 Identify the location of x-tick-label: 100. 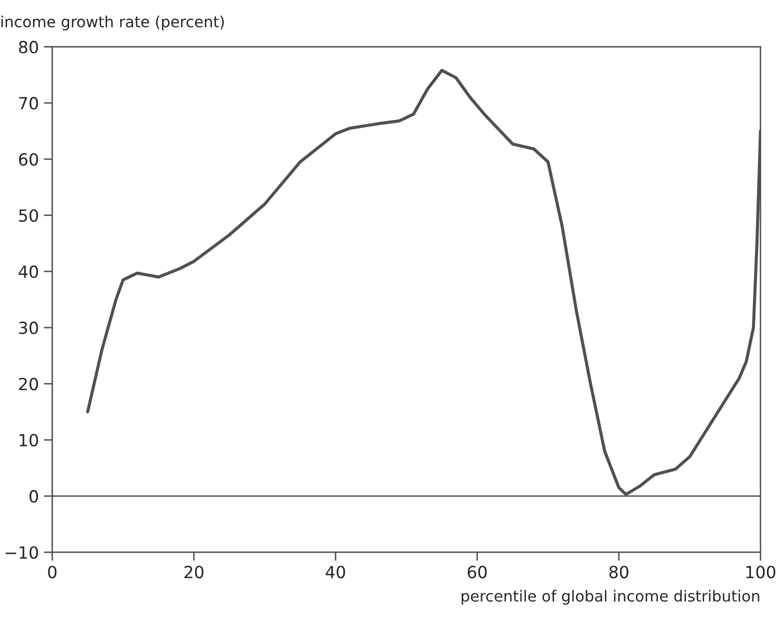
(761, 572).